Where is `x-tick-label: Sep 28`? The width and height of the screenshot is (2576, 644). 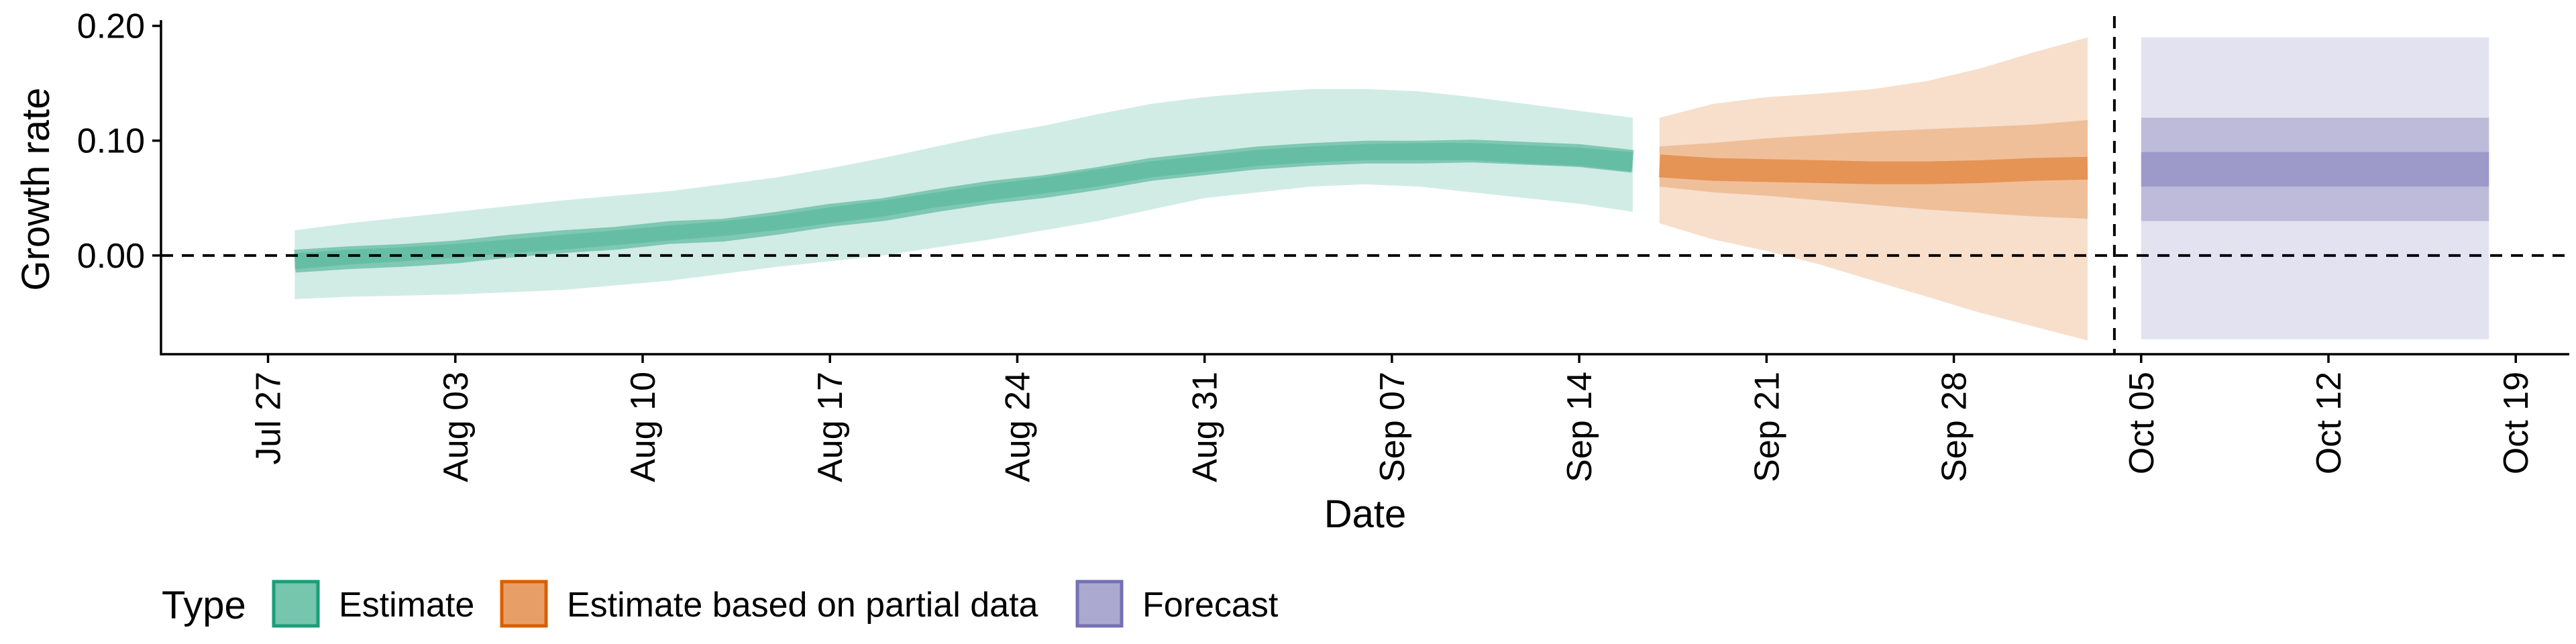
x-tick-label: Sep 28 is located at coordinates (1954, 427).